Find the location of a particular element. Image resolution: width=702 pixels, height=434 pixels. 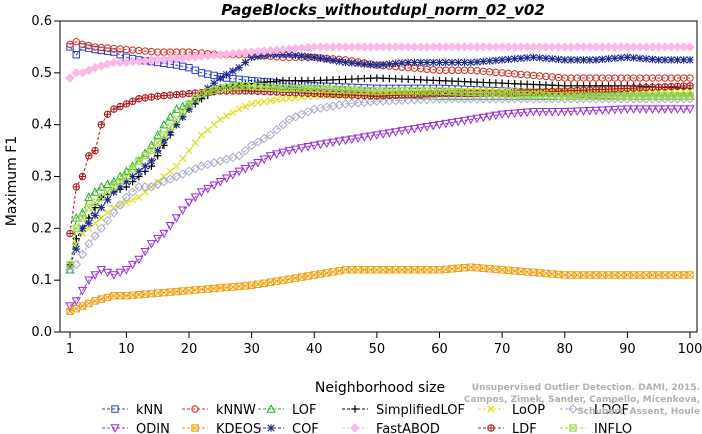

x-tick-label: 50 is located at coordinates (377, 349).